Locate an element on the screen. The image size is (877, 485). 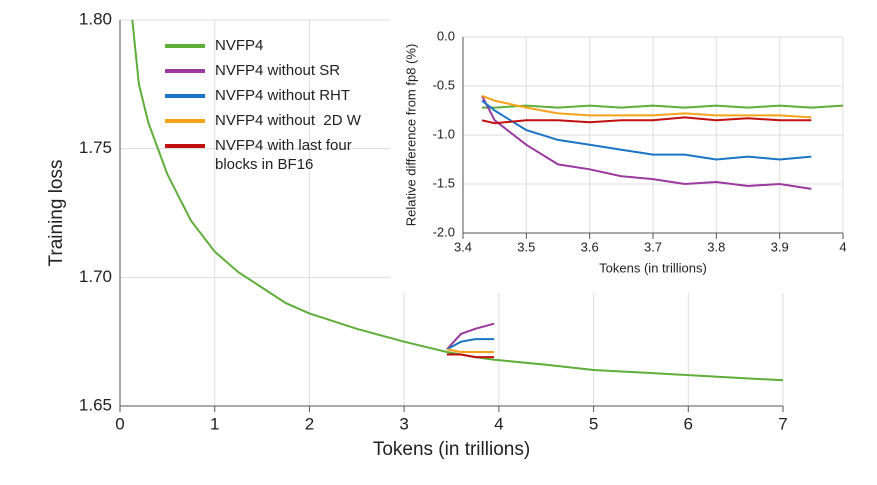
x-tick-label: 6 is located at coordinates (688, 423).